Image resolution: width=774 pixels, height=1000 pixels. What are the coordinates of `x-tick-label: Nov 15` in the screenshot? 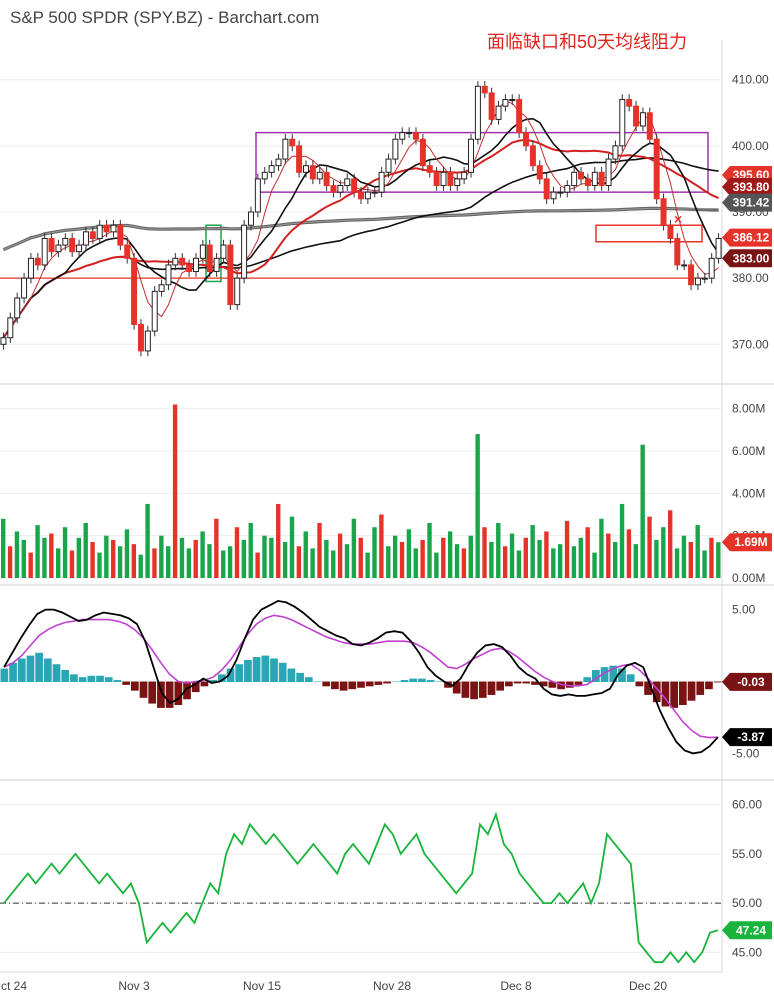 It's located at (262, 986).